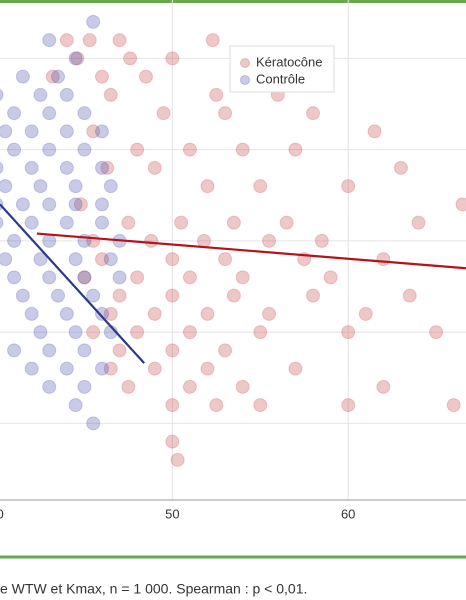  I want to click on legend: Kératocône Contrôle, so click(282, 69).